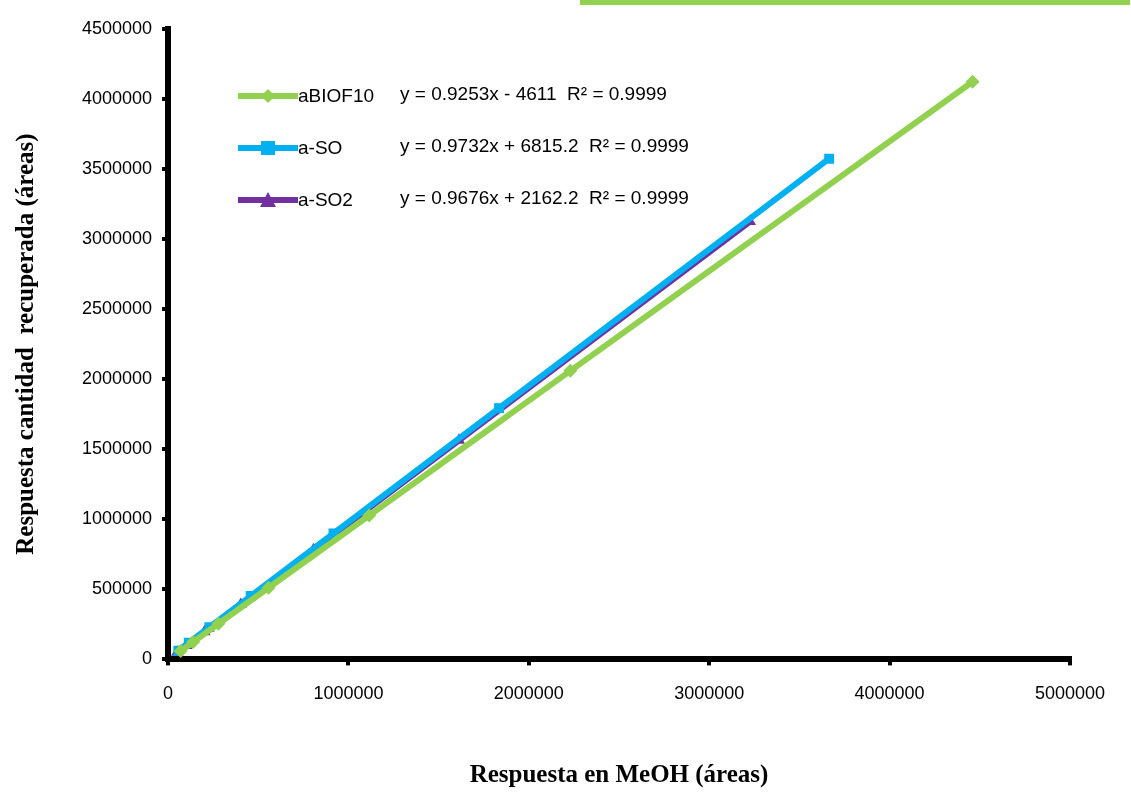 Image resolution: width=1131 pixels, height=803 pixels. I want to click on legend-label: a-SO, so click(320, 148).